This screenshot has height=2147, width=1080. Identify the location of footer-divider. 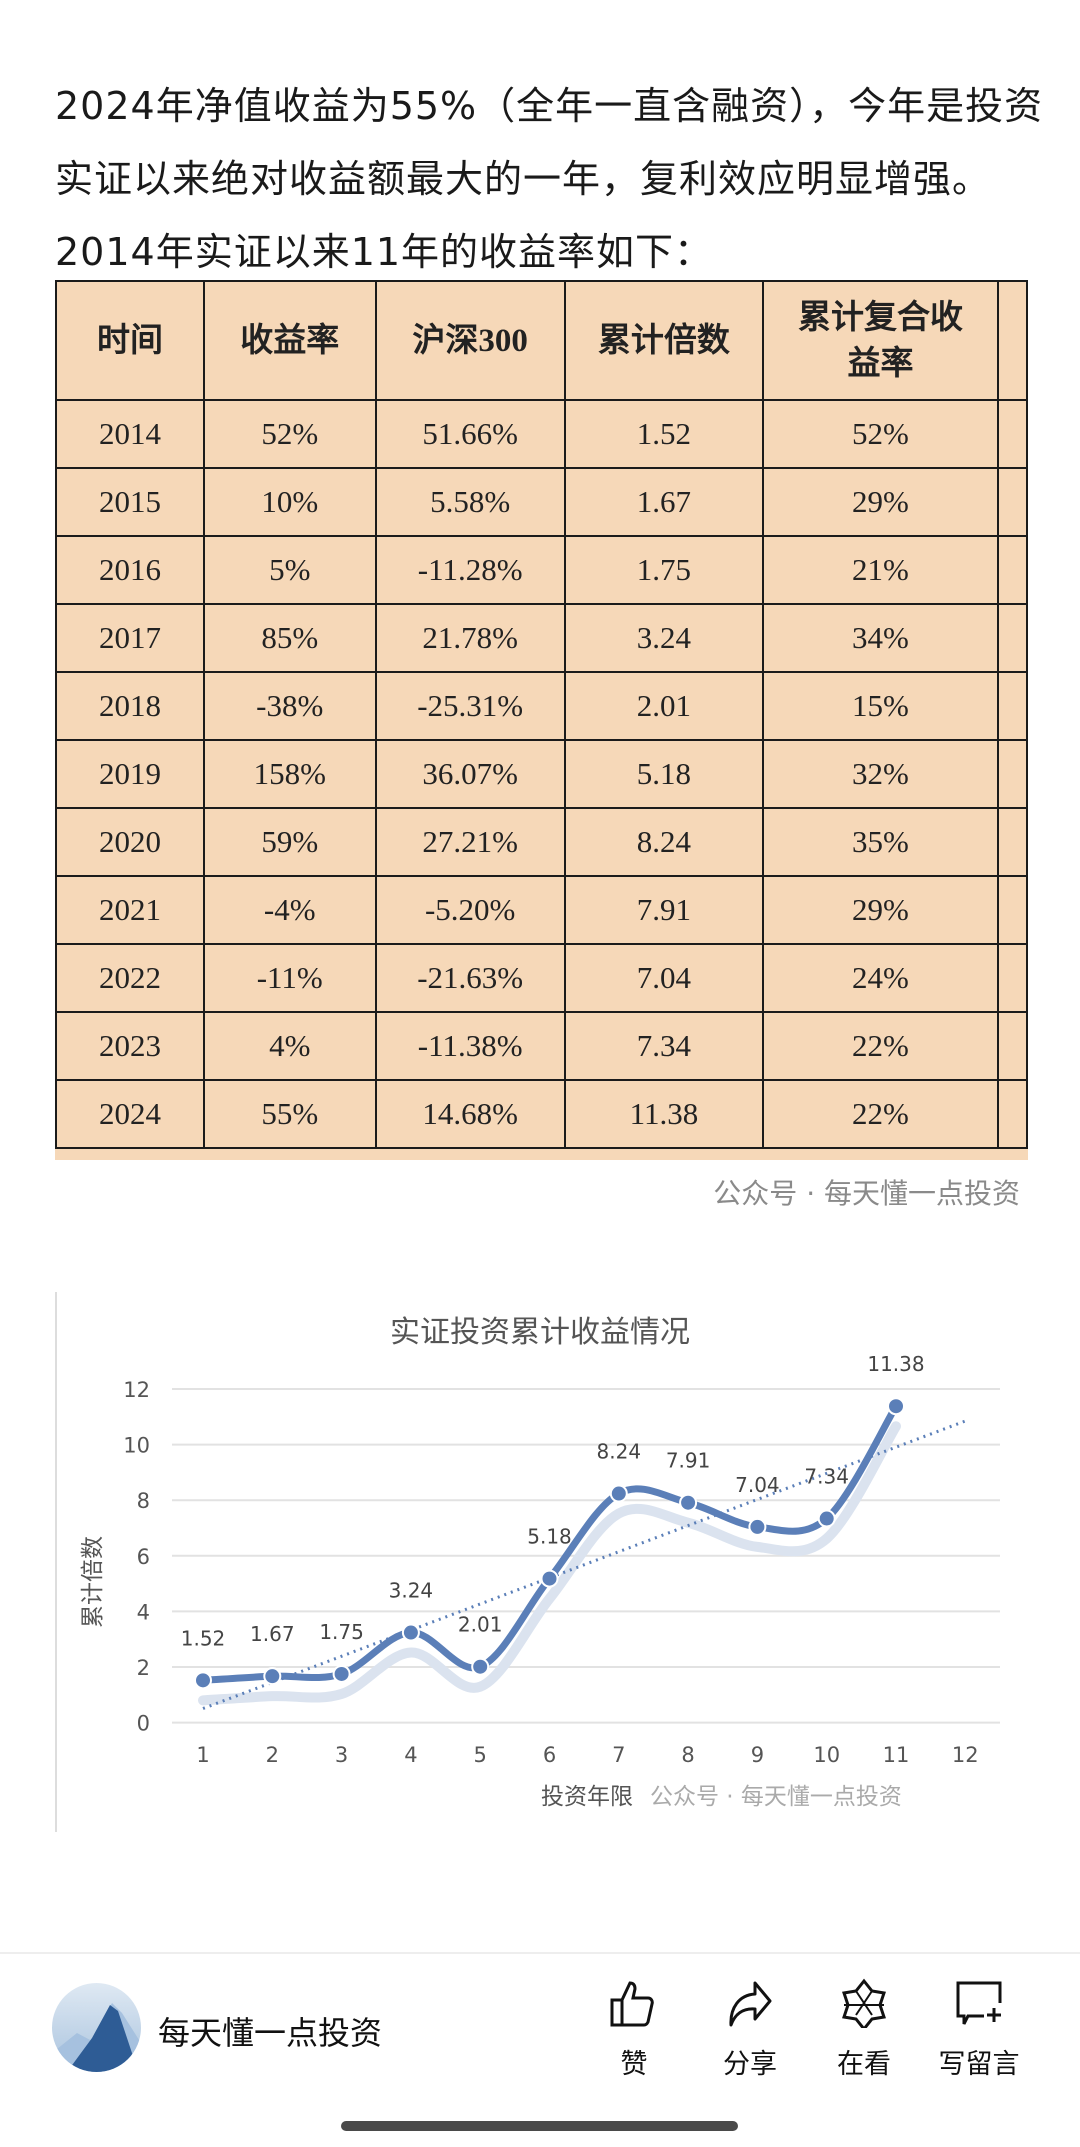
(540, 1953).